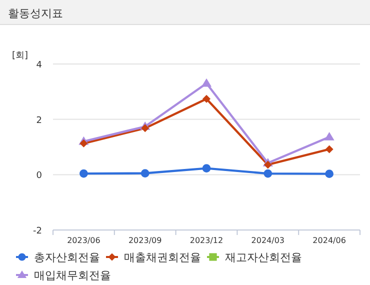  I want to click on x-tick-label: 2023/12, so click(207, 240).